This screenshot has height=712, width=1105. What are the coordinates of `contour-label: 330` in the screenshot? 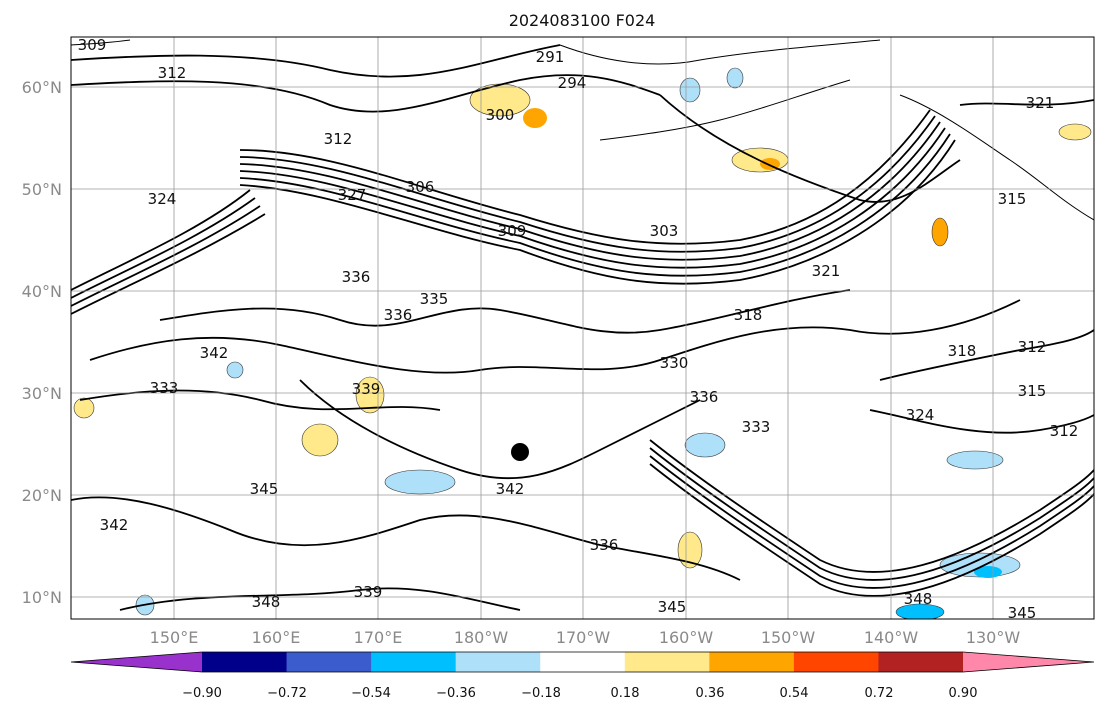 It's located at (674, 363).